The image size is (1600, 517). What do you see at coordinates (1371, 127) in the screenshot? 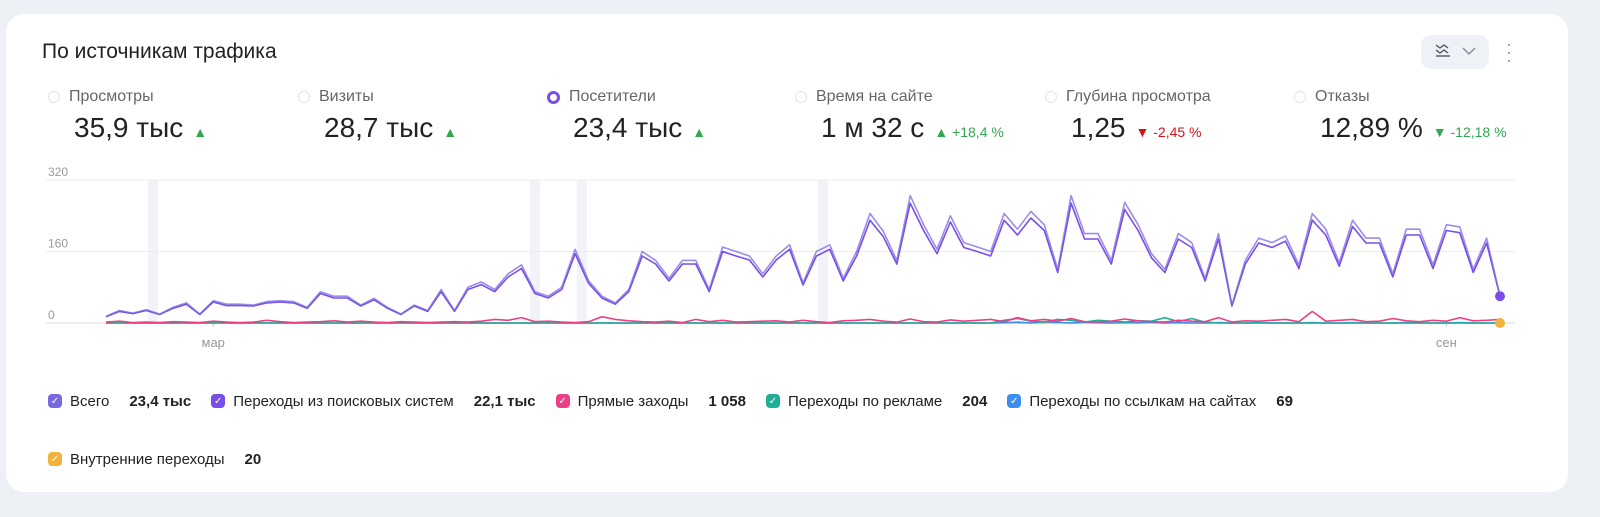
I see `metric-value: 12,89 %` at bounding box center [1371, 127].